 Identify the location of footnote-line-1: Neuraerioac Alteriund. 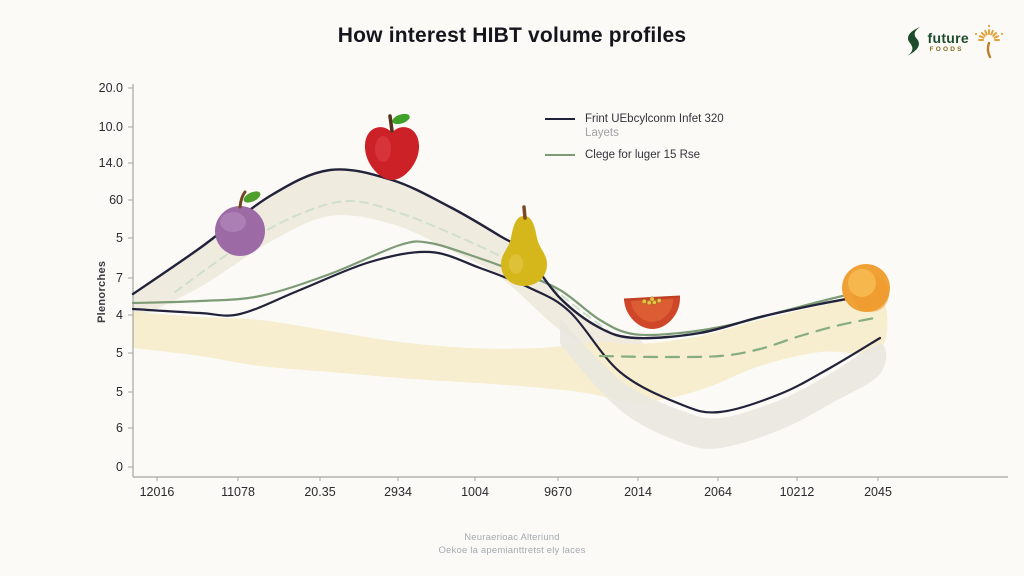
(512, 537).